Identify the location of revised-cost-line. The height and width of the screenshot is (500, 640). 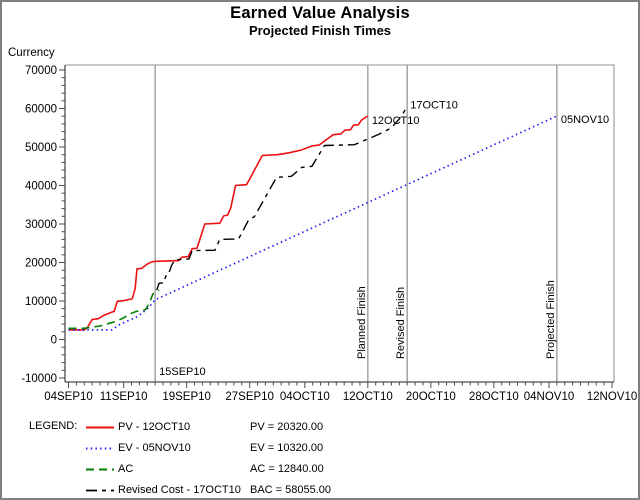
(282, 198).